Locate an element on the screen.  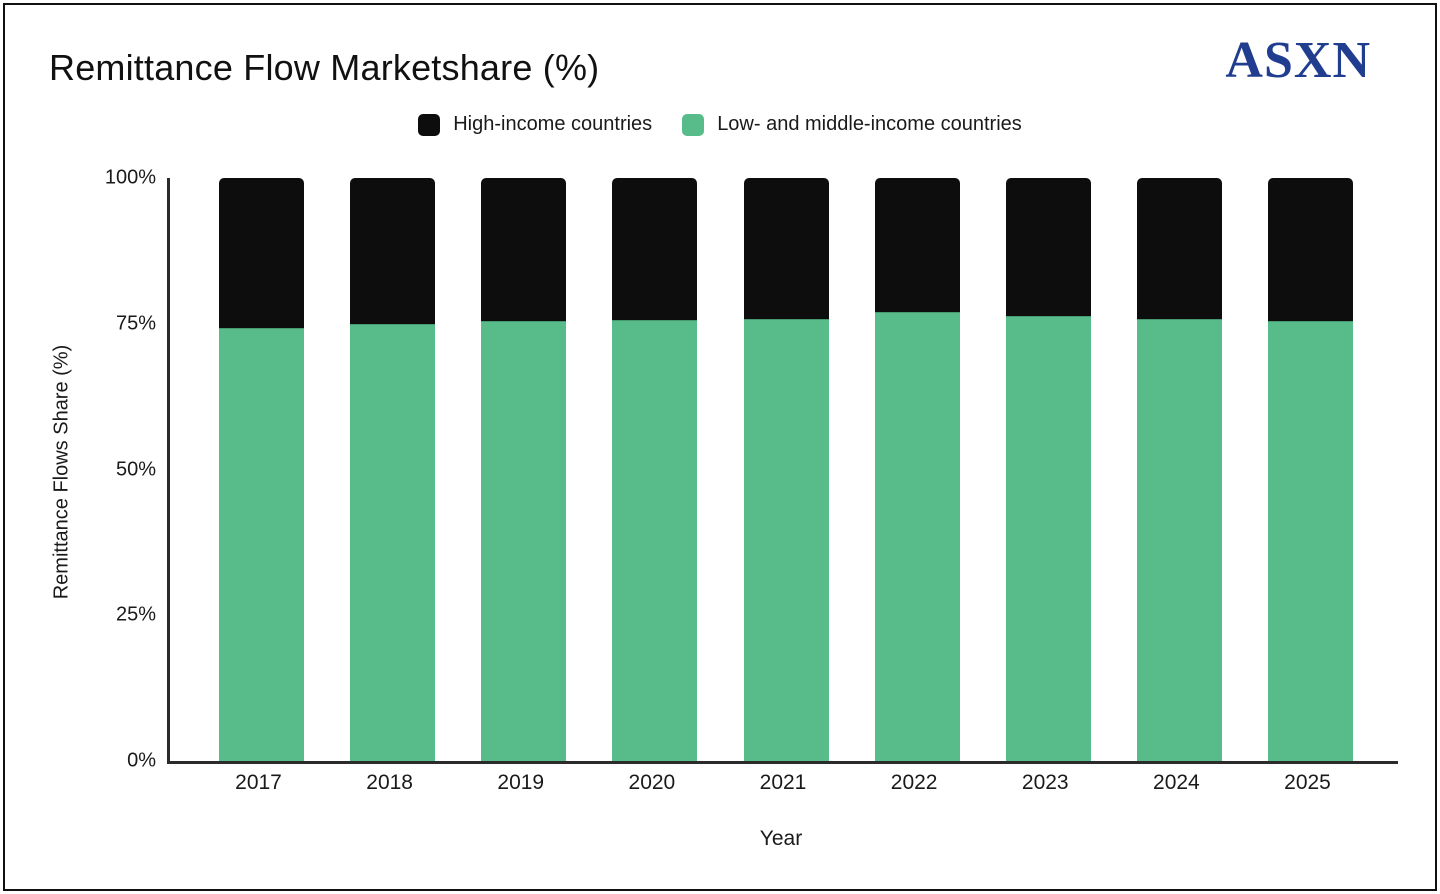
y-axis-title: Remittance Flows Share (%) is located at coordinates (61, 472).